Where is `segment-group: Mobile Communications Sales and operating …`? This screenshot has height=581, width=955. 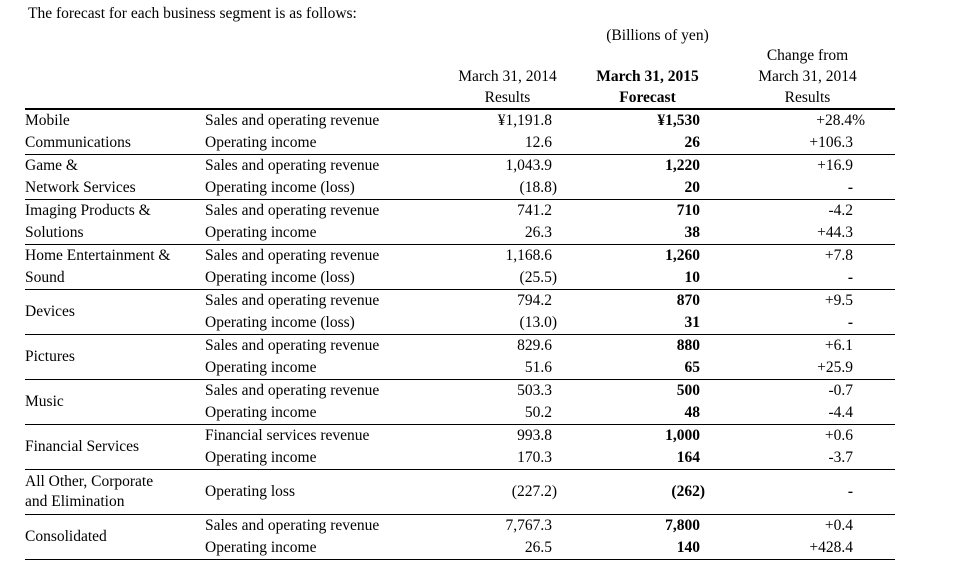 segment-group: Mobile Communications Sales and operating … is located at coordinates (460, 132).